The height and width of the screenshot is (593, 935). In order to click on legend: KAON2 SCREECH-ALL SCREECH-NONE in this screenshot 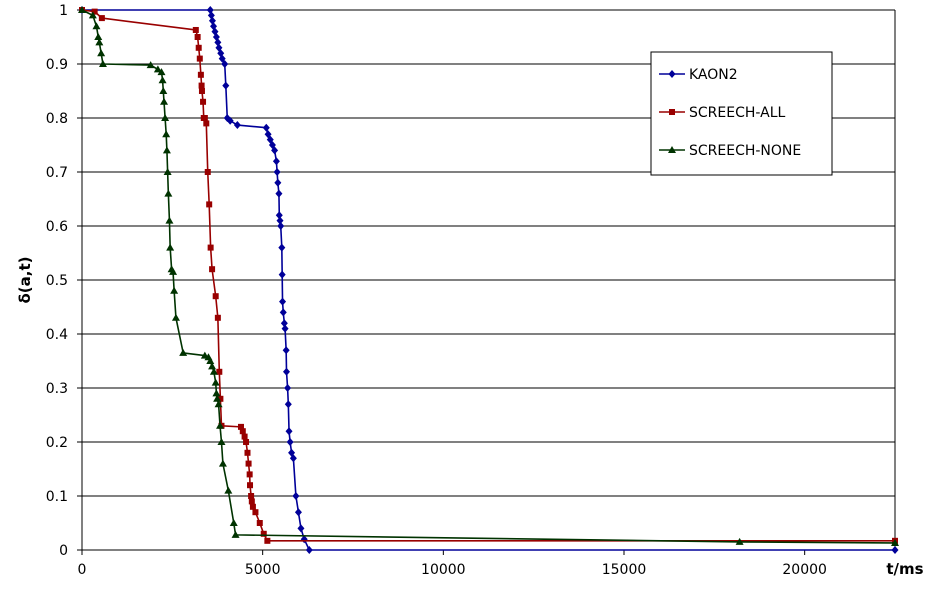, I will do `click(741, 113)`.